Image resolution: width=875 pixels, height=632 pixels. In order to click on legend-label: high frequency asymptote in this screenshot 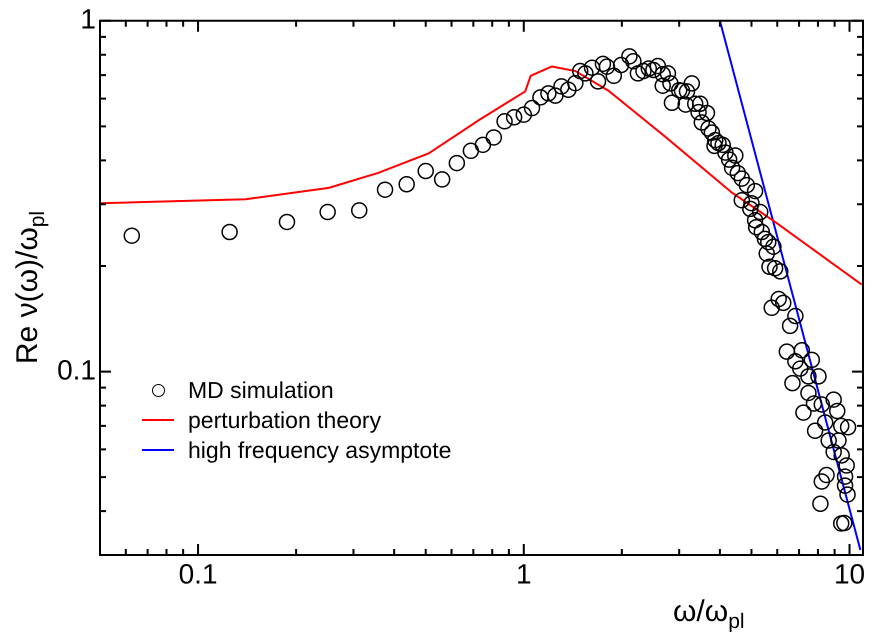, I will do `click(320, 450)`.